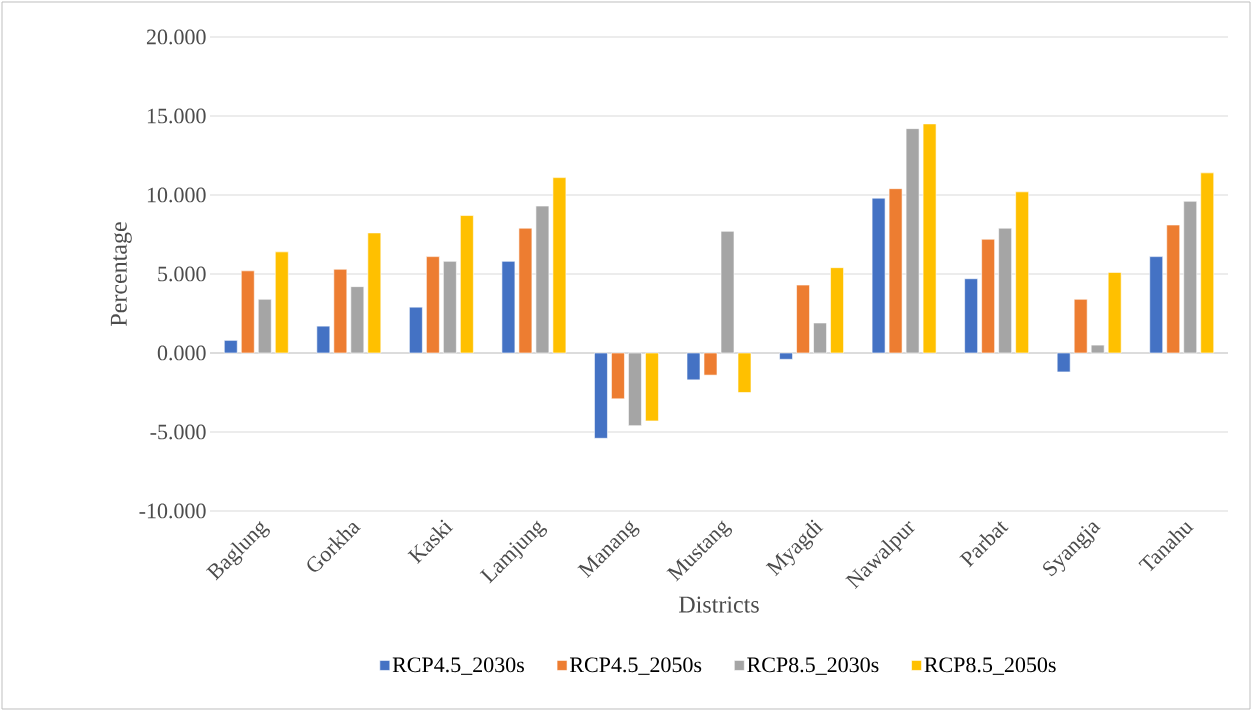 This screenshot has width=1252, height=711. Describe the element at coordinates (182, 274) in the screenshot. I see `y-tick-label: 5.000` at that location.